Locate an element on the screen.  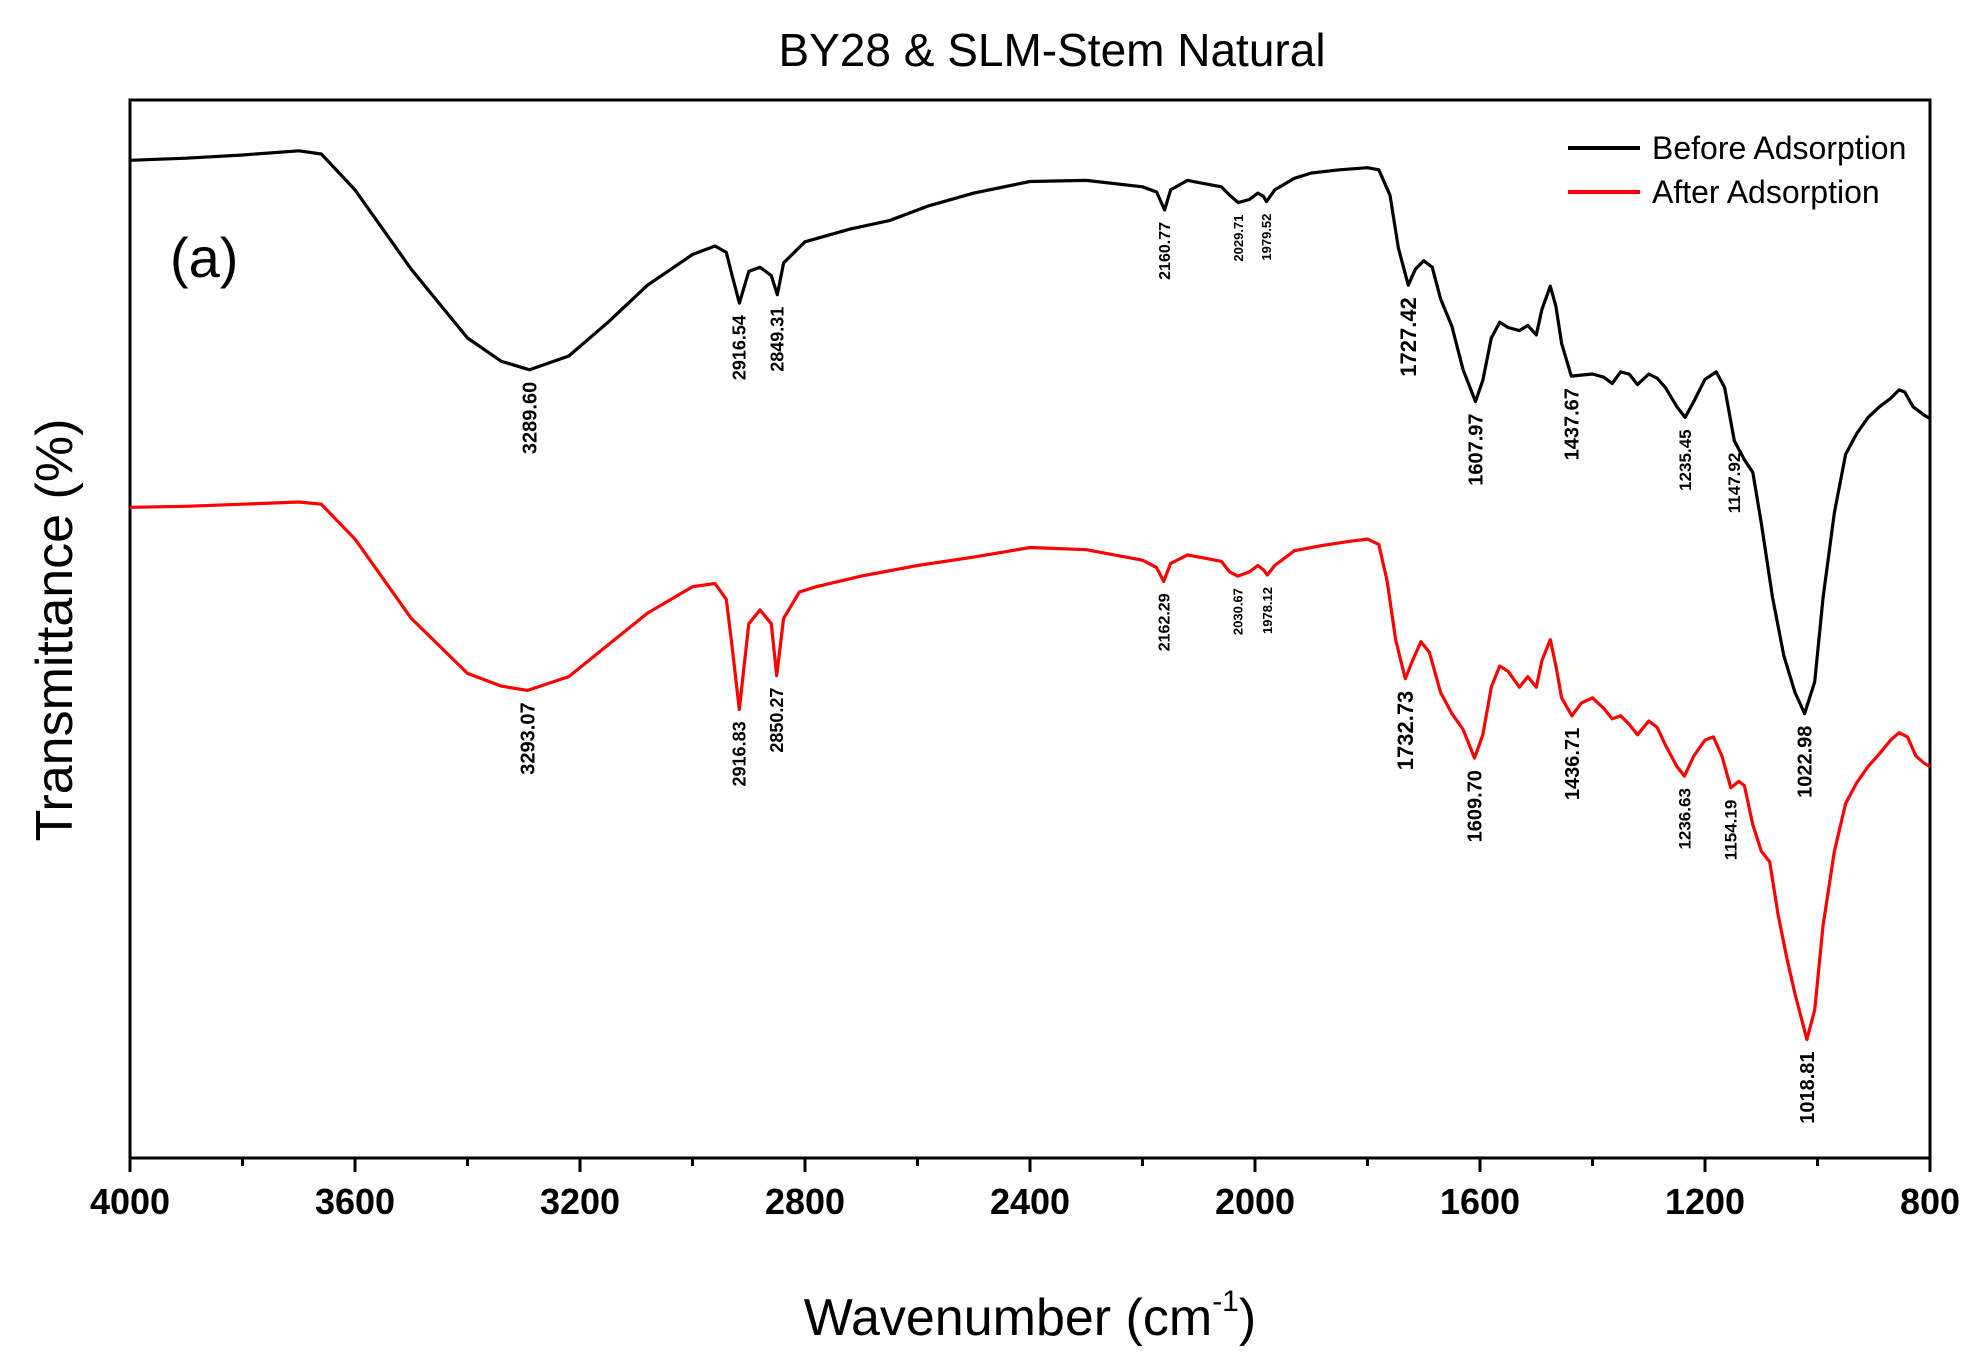
peak-label: 2162.29 is located at coordinates (1164, 622).